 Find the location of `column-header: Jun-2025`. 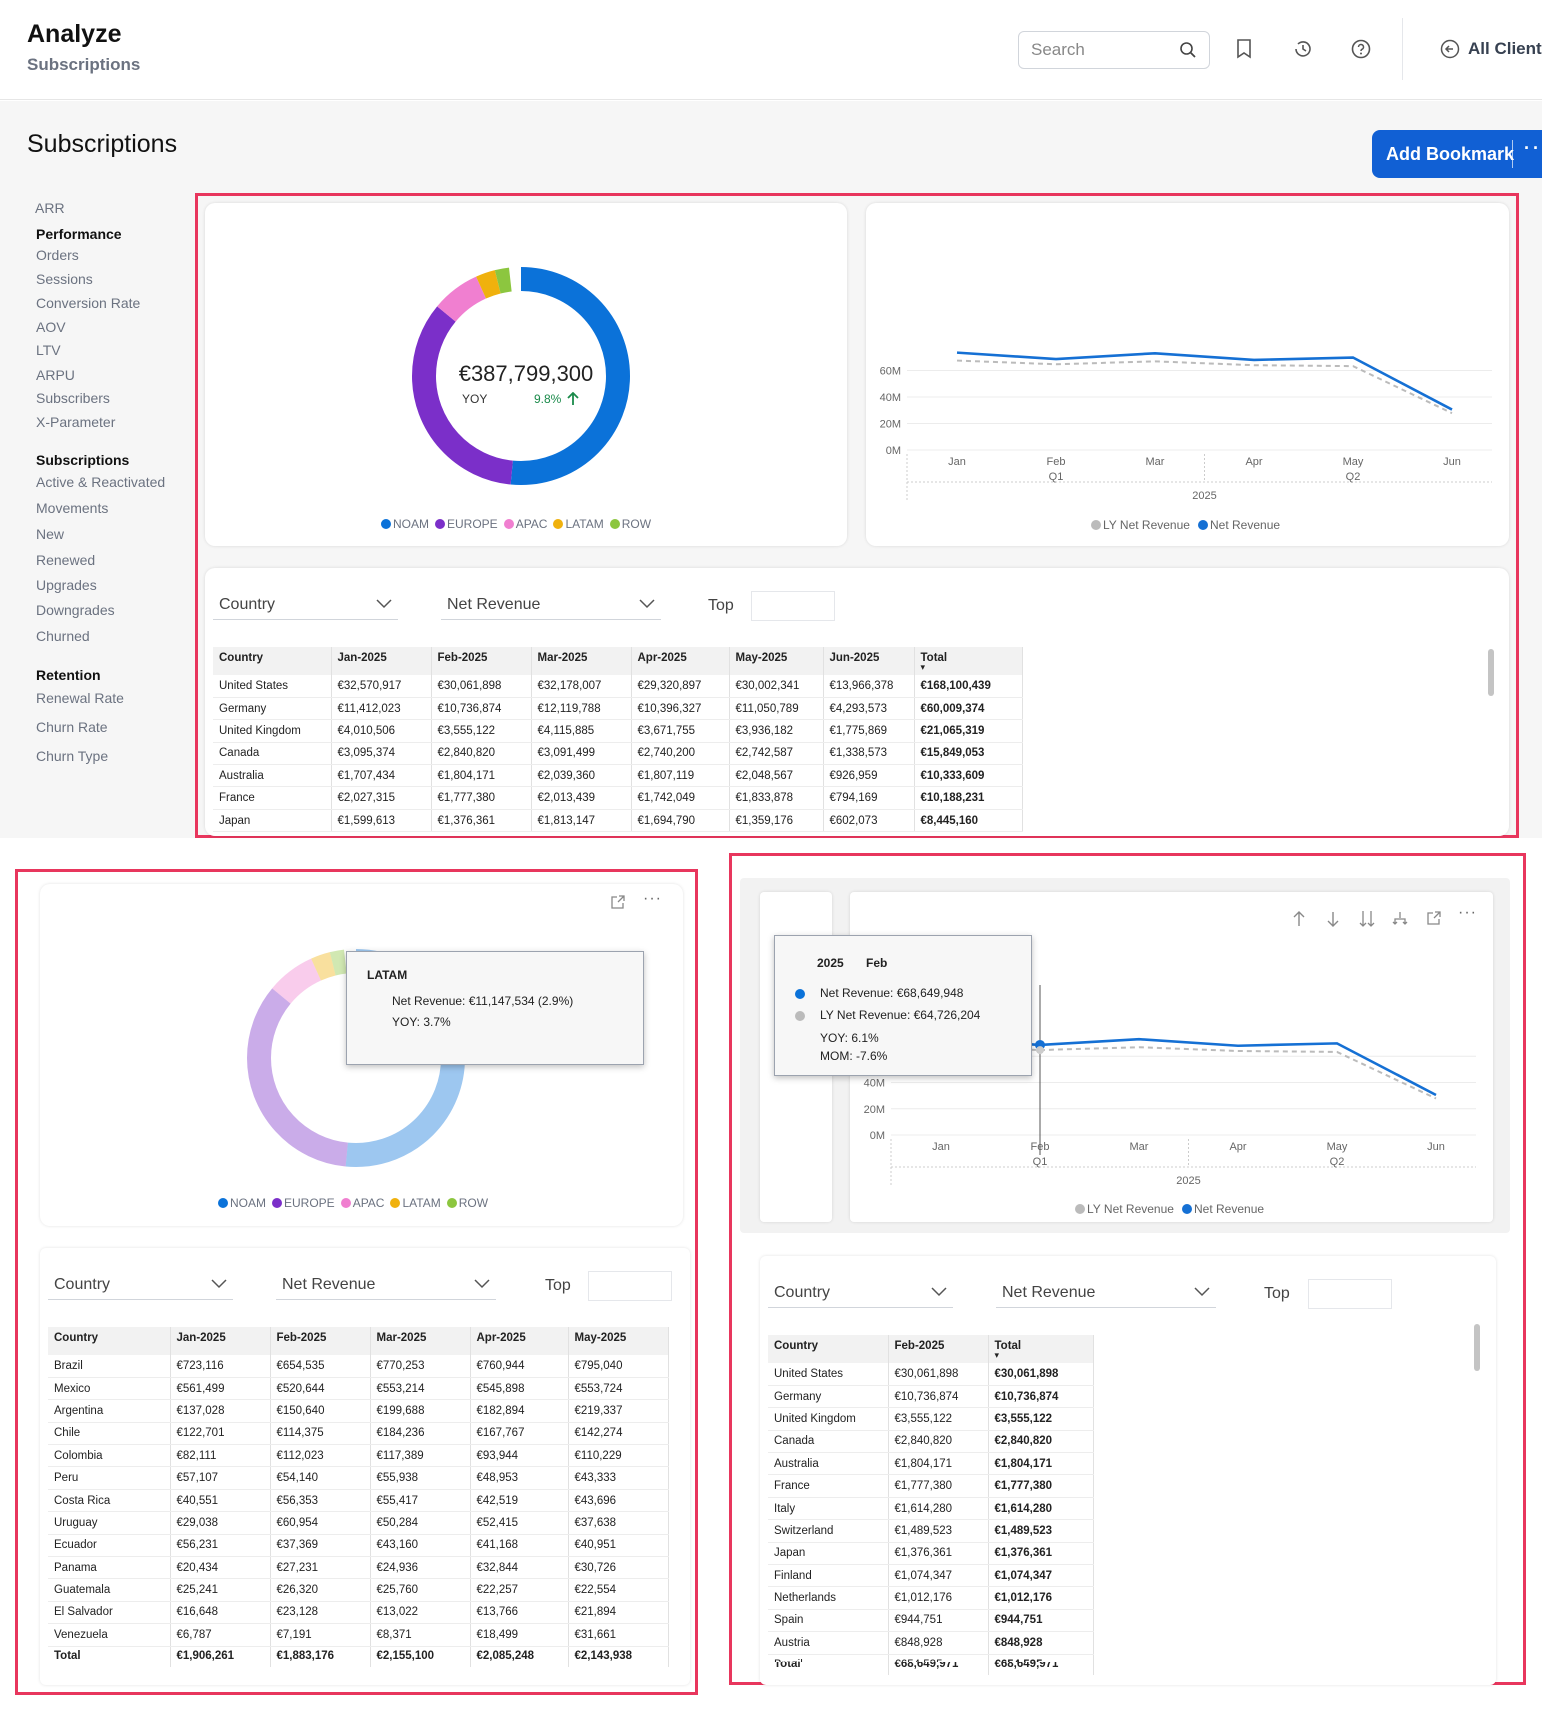

column-header: Jun-2025 is located at coordinates (869, 661).